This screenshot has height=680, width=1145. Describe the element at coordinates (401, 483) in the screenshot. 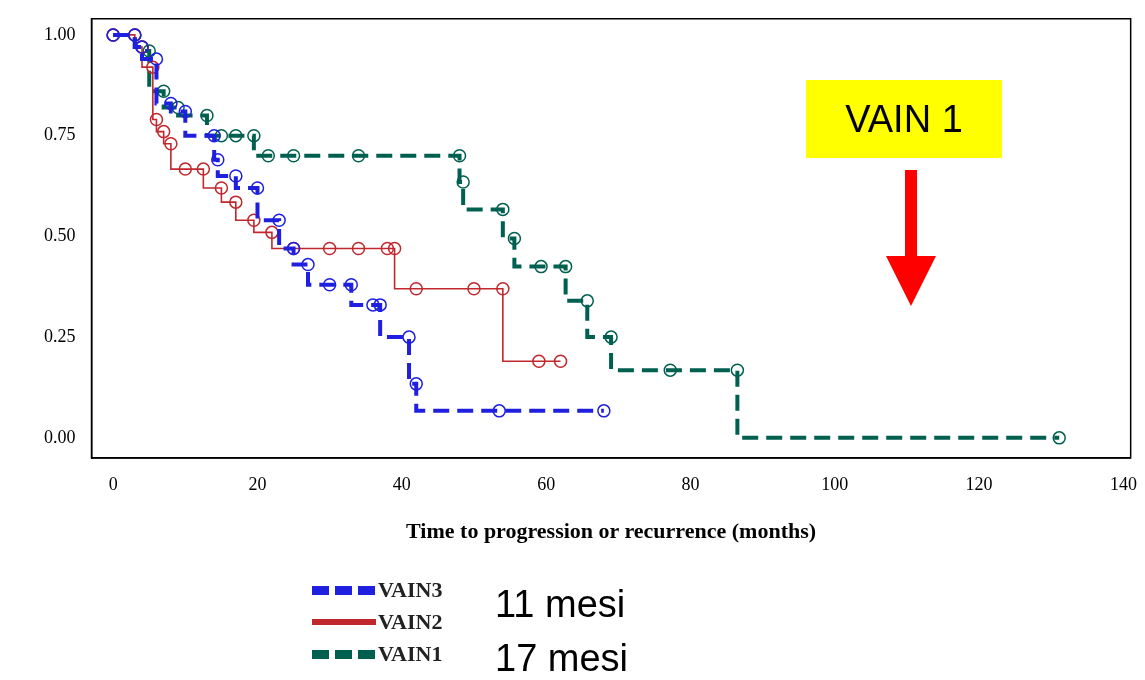

I see `x-tick-label: 40` at that location.